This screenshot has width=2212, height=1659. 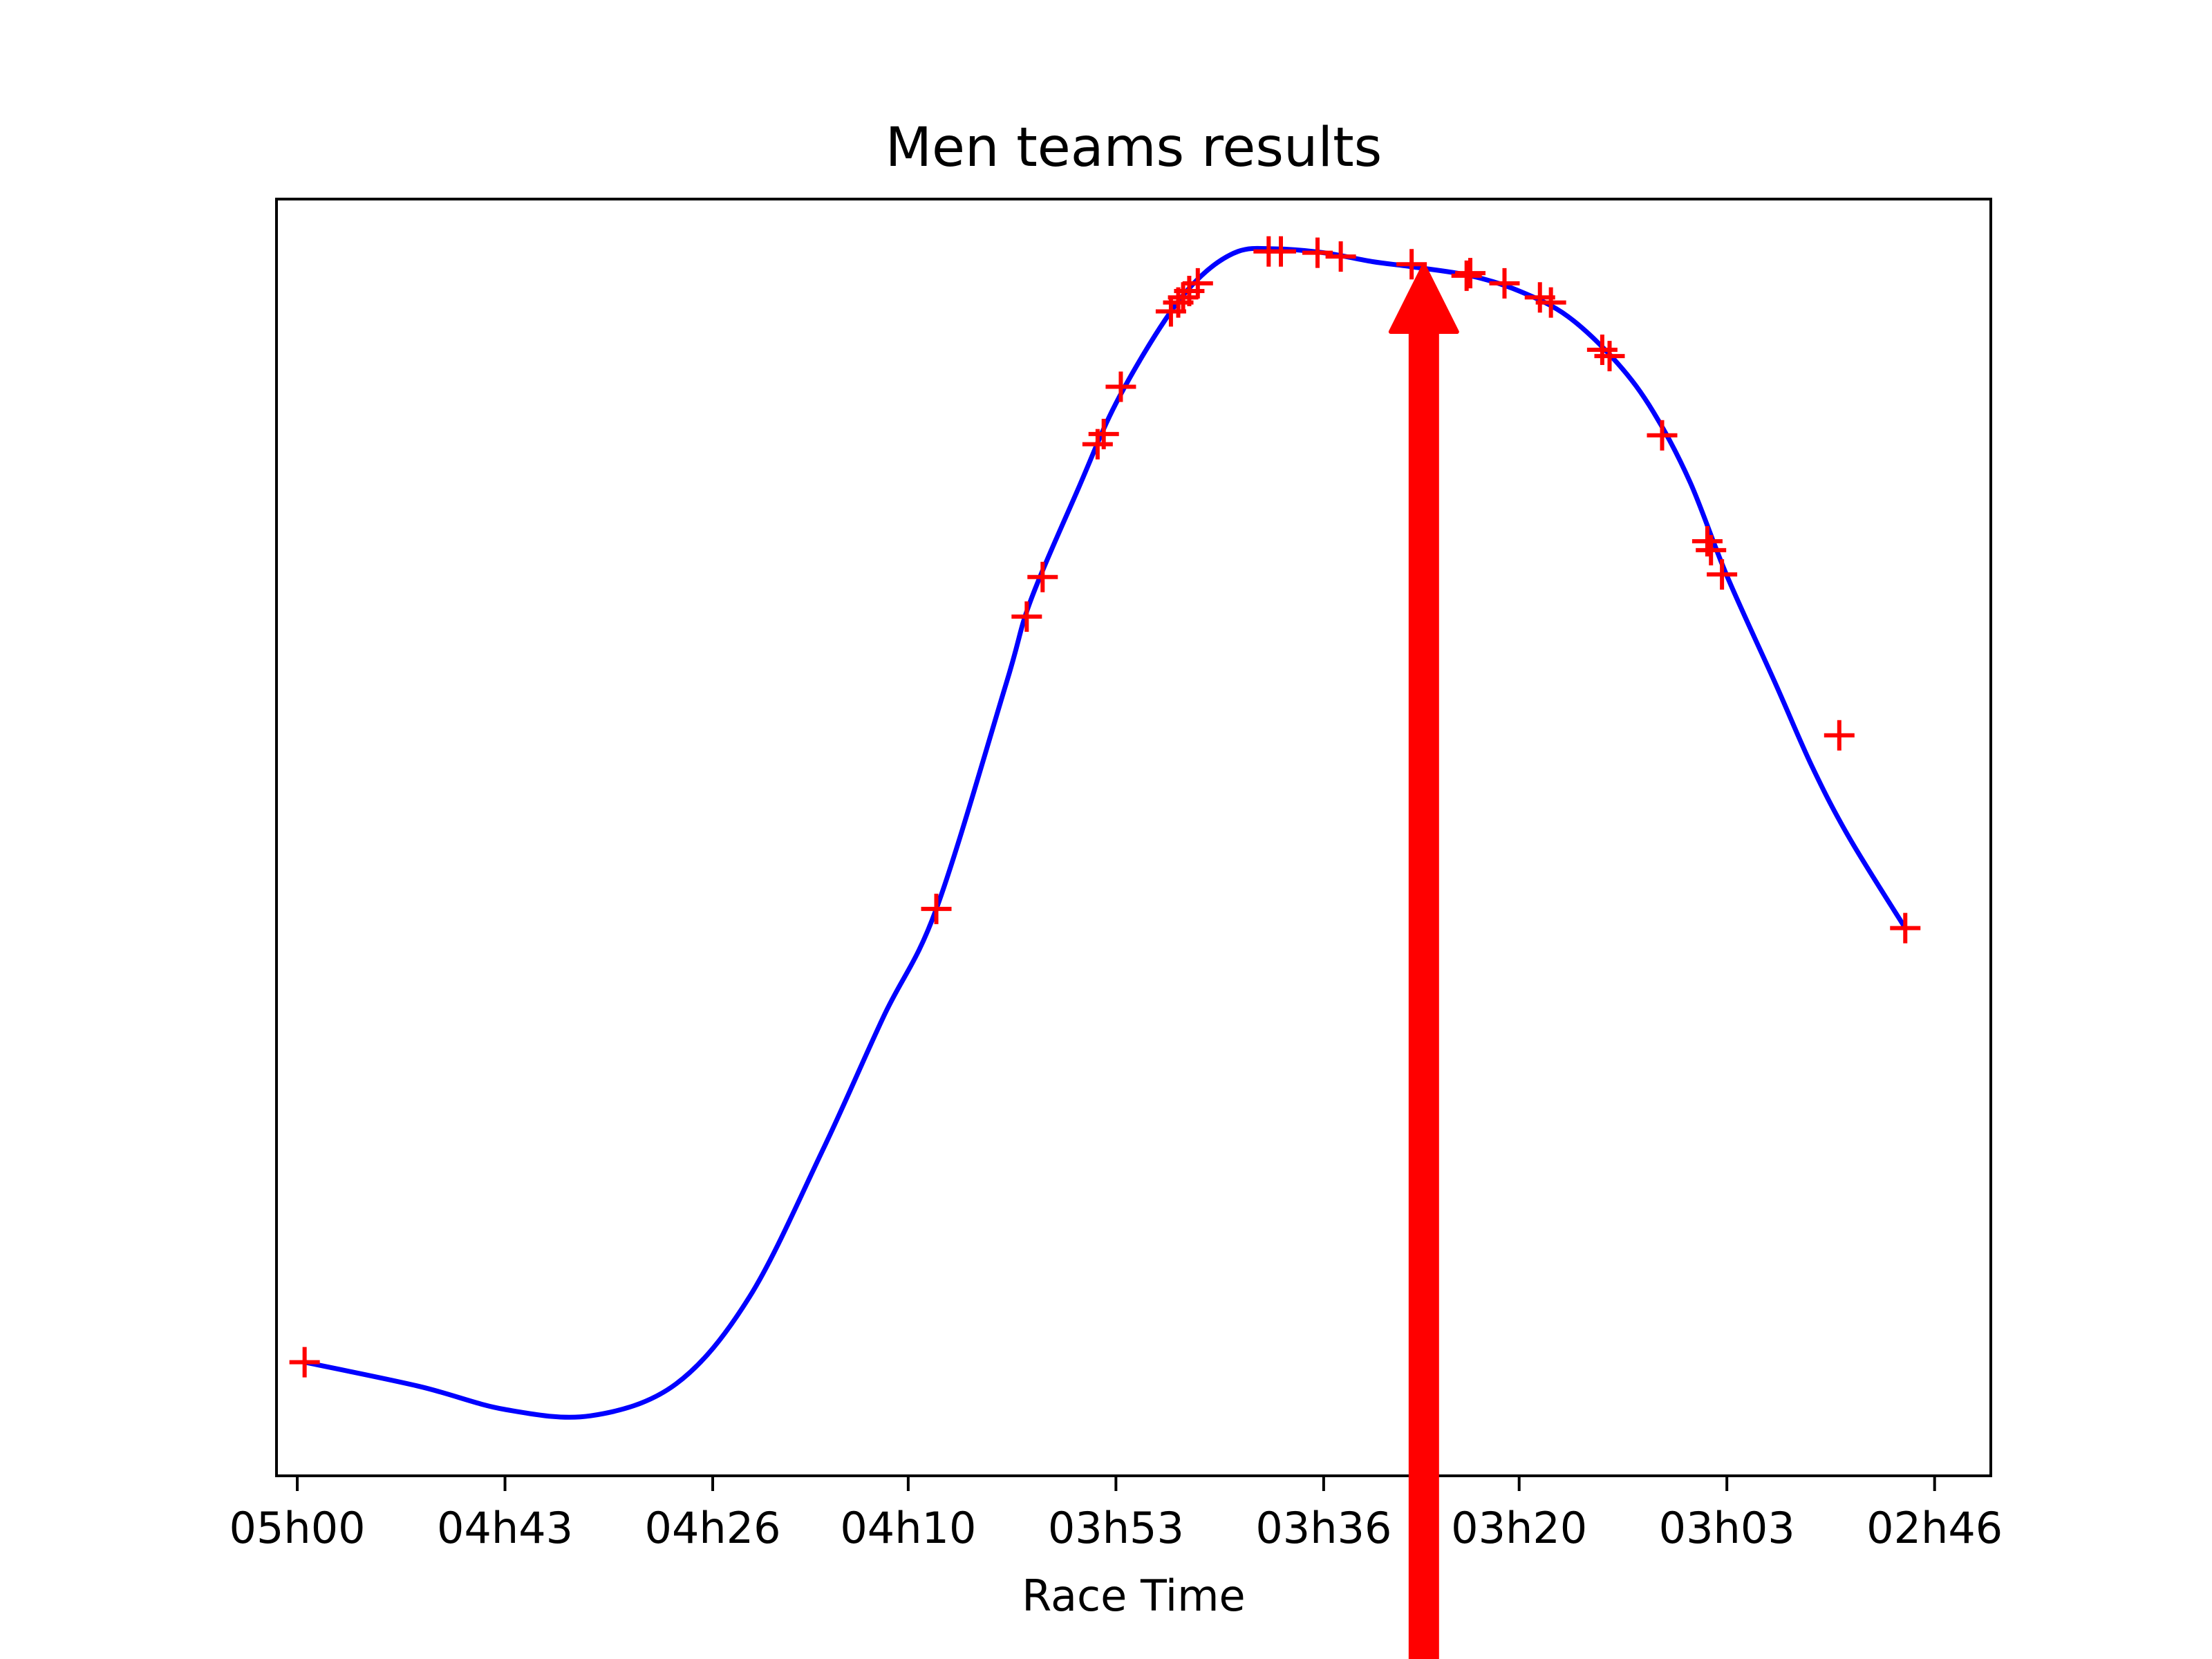 I want to click on chart-title: Men teams results, so click(x=1133, y=148).